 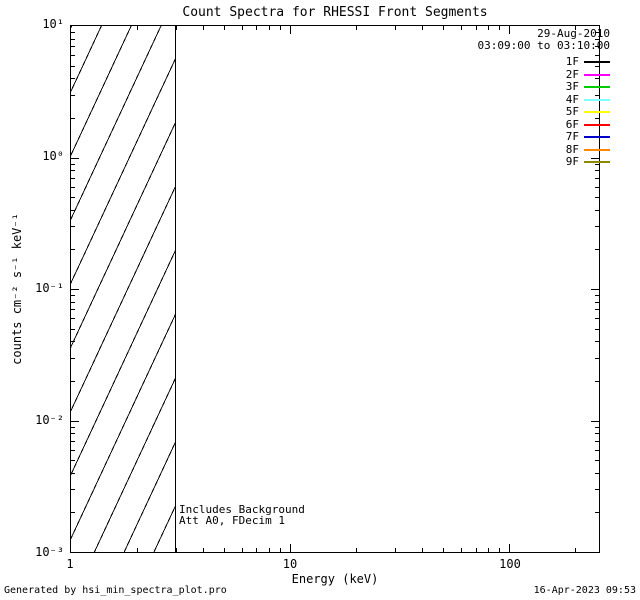 I want to click on y-tick-label: 10⁻³, so click(x=49, y=552).